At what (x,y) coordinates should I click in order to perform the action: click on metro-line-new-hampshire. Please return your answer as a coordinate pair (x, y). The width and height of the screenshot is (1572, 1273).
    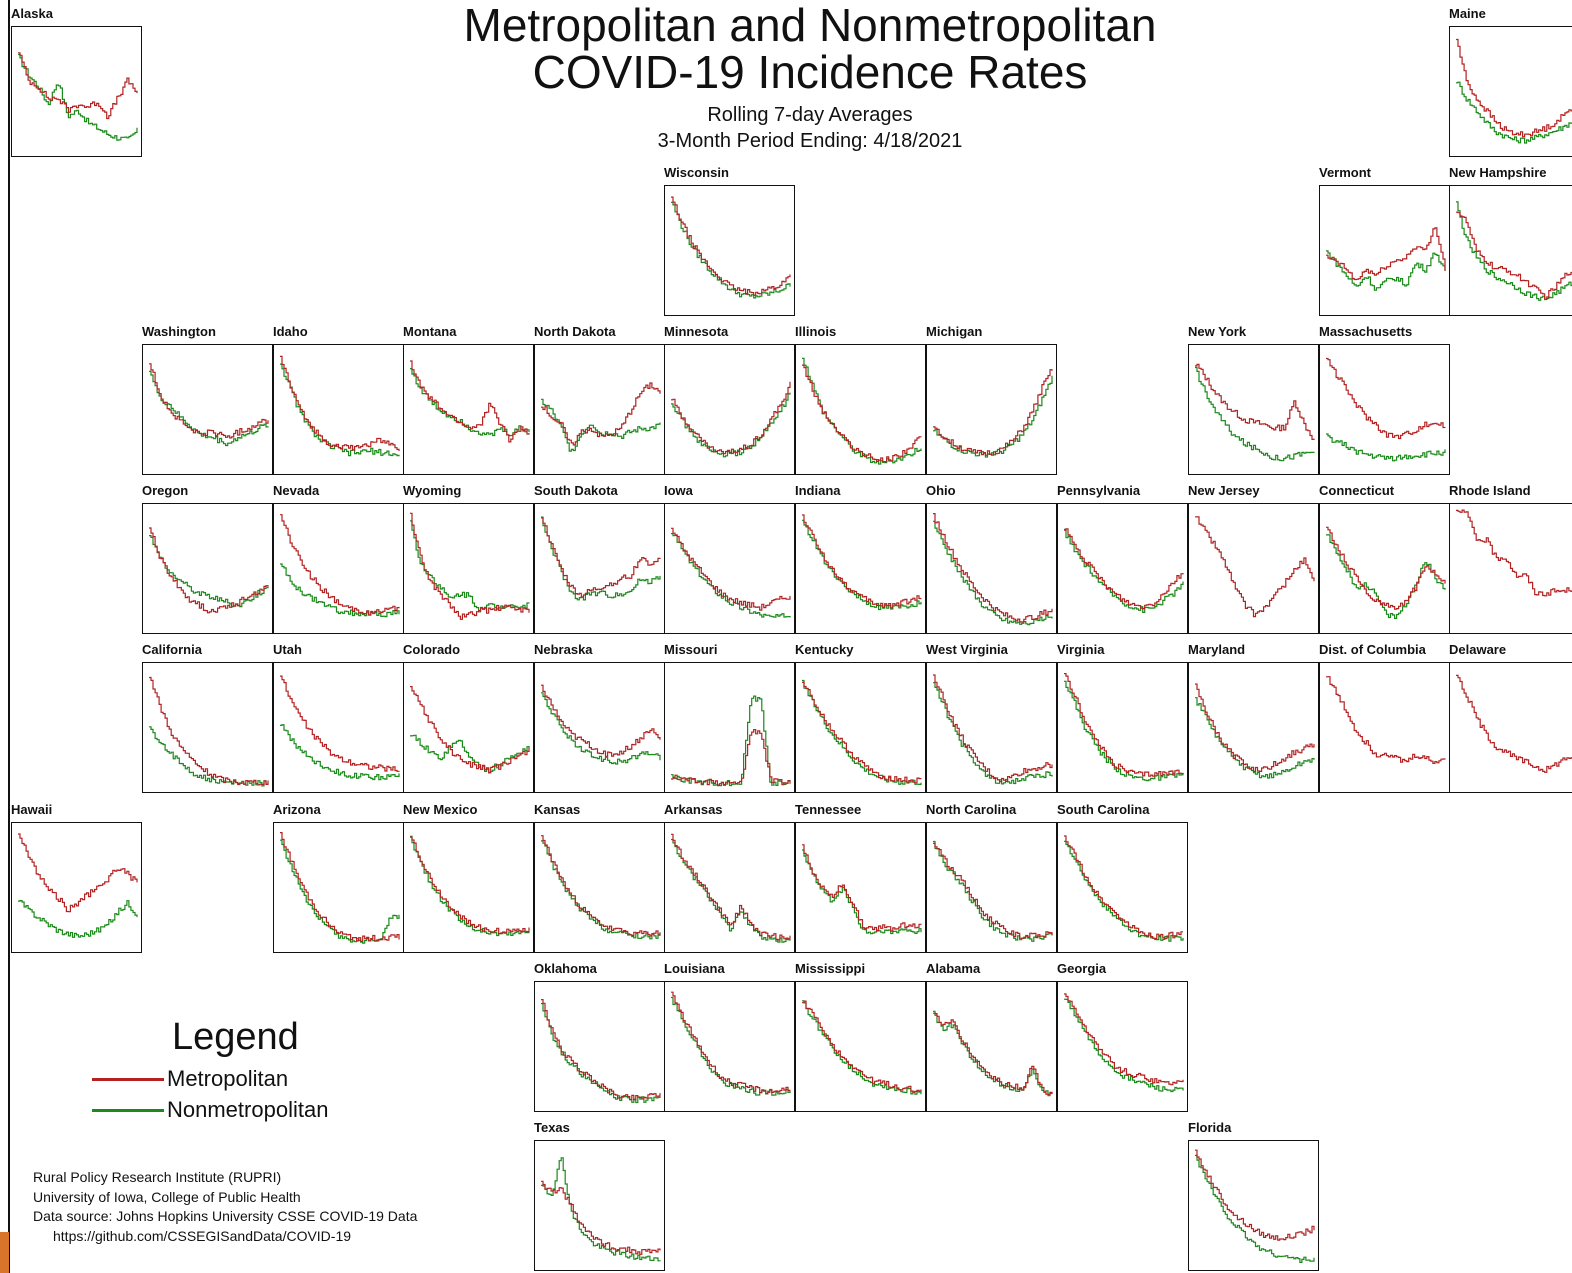
    Looking at the image, I should click on (1514, 255).